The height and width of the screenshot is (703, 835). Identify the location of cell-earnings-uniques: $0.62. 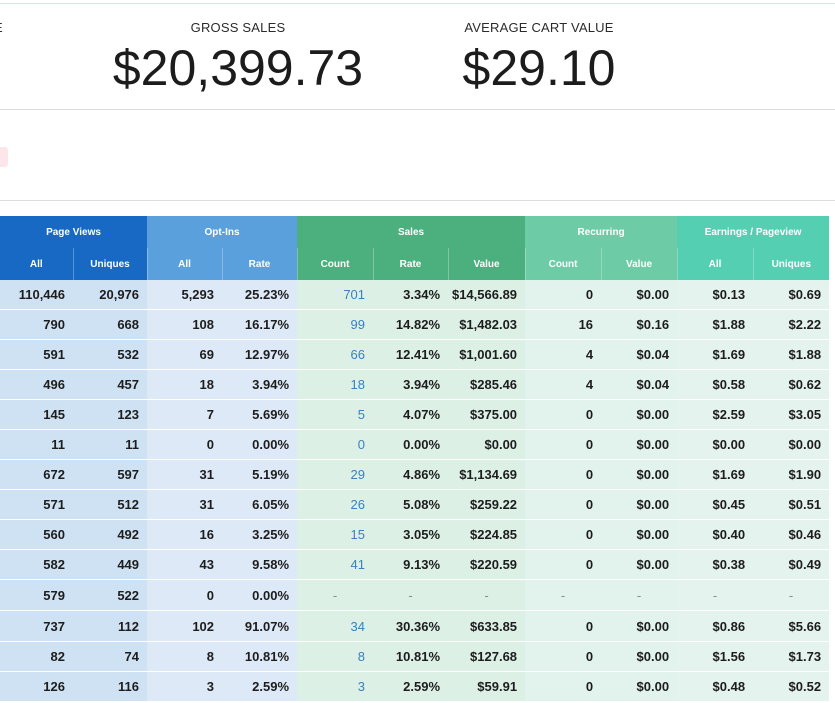
(791, 384).